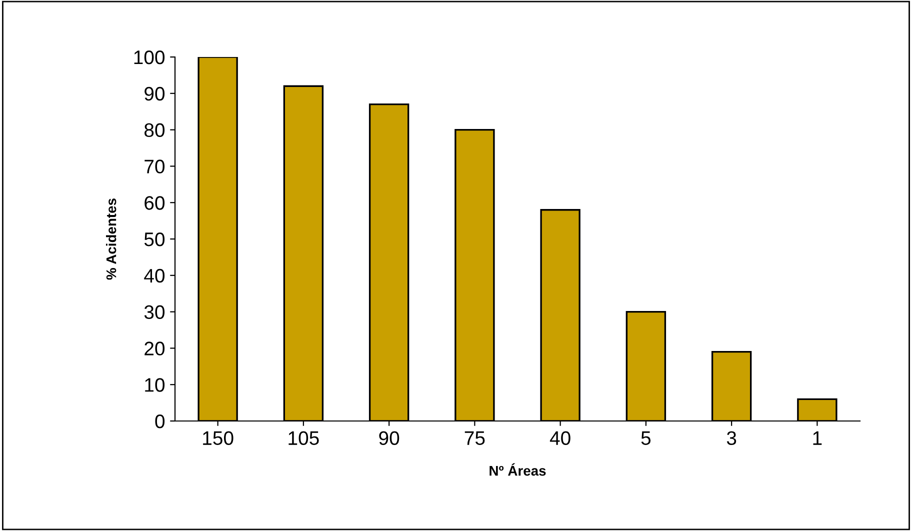 The image size is (912, 531). What do you see at coordinates (154, 312) in the screenshot?
I see `y-tick-label: 30` at bounding box center [154, 312].